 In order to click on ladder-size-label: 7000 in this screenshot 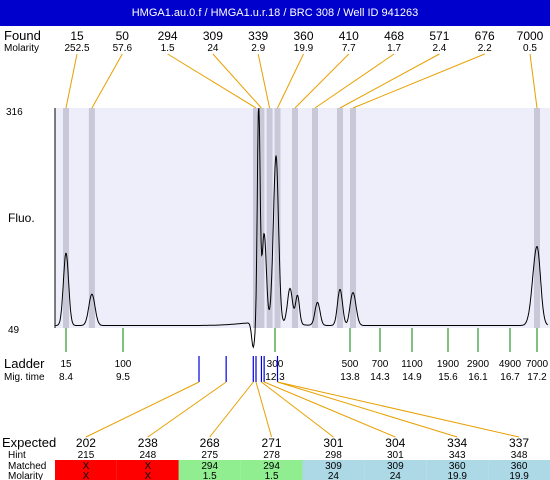, I will do `click(537, 364)`.